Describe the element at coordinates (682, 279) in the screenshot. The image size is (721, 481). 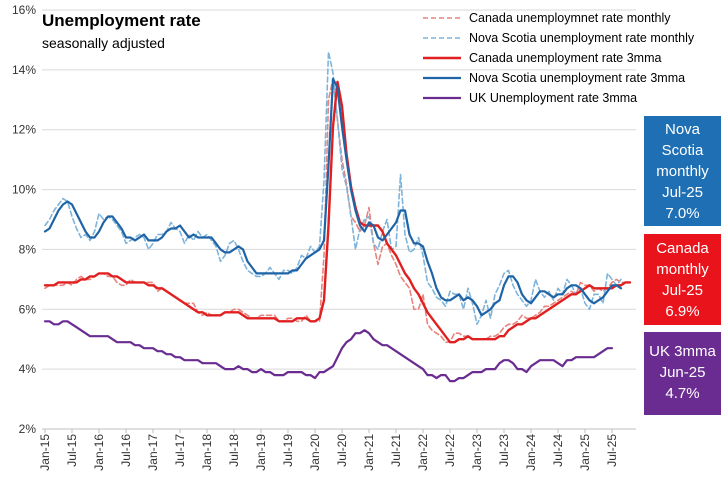
I see `callout-canada: Canada monthly Jul-25 6.9%` at that location.